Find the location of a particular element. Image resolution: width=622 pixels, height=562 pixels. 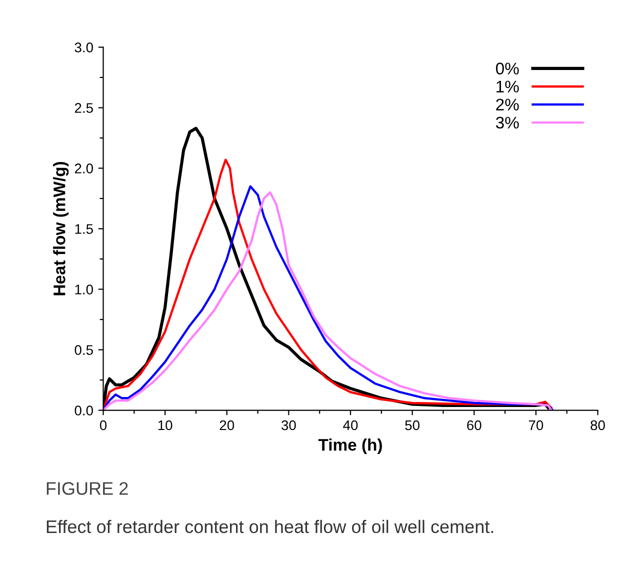

x-tick-label: 40 is located at coordinates (350, 425).